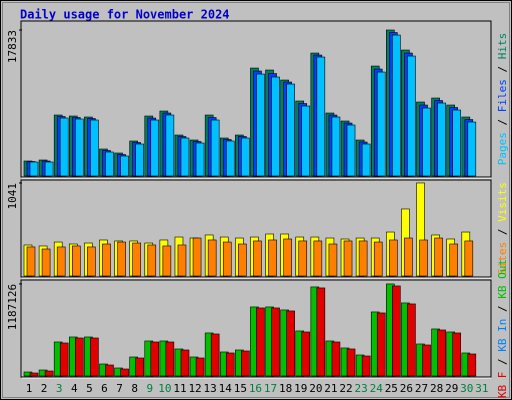  I want to click on x-tick-label: 11, so click(179, 388).